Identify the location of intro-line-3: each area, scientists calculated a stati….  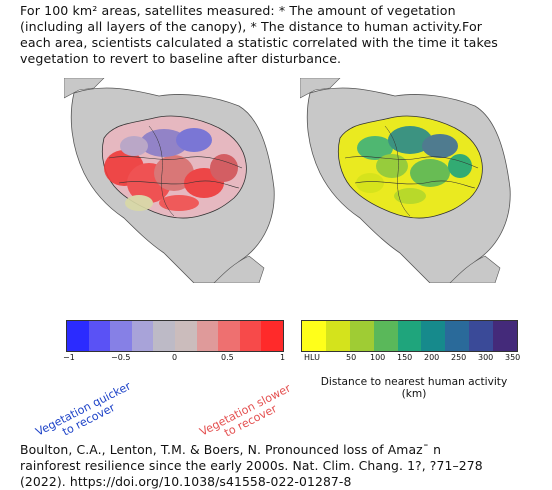
(259, 42).